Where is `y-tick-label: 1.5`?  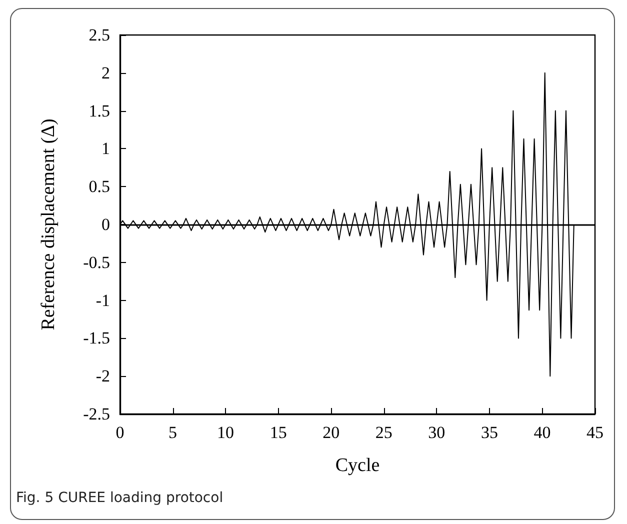 y-tick-label: 1.5 is located at coordinates (99, 110).